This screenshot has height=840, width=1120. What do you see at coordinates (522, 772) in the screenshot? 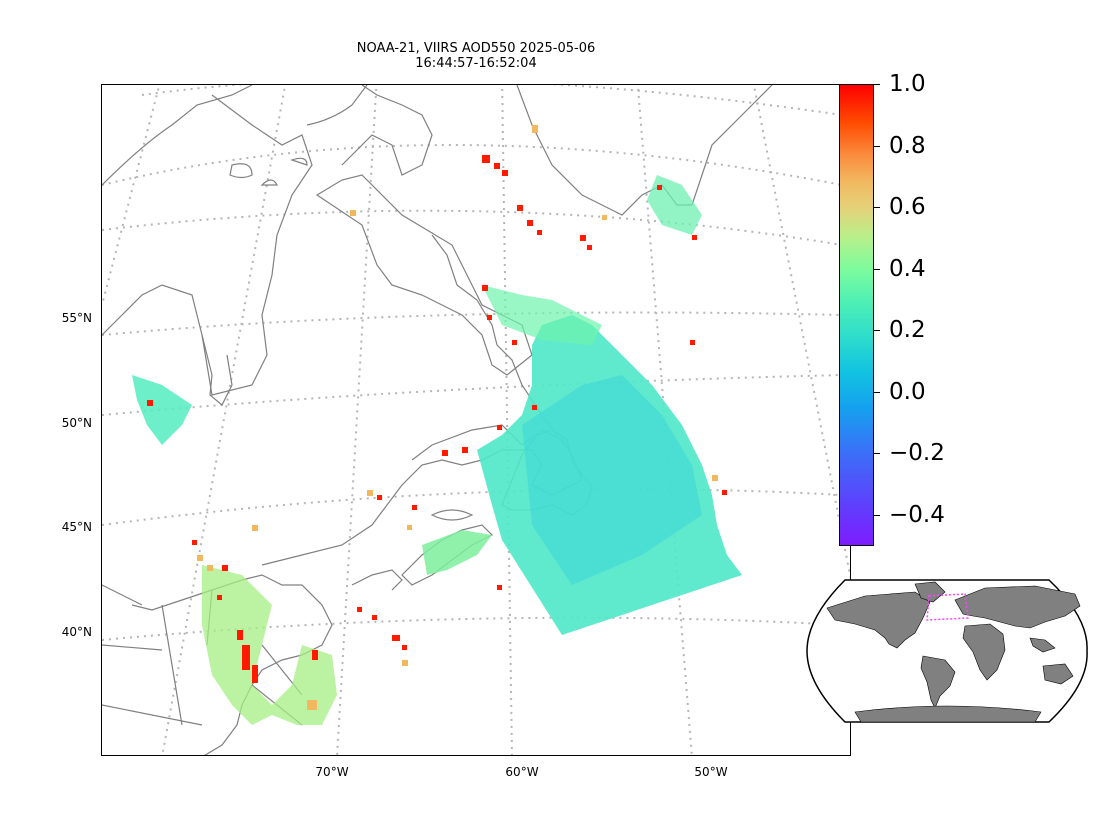
I see `lon-label-60w: 60°W` at bounding box center [522, 772].